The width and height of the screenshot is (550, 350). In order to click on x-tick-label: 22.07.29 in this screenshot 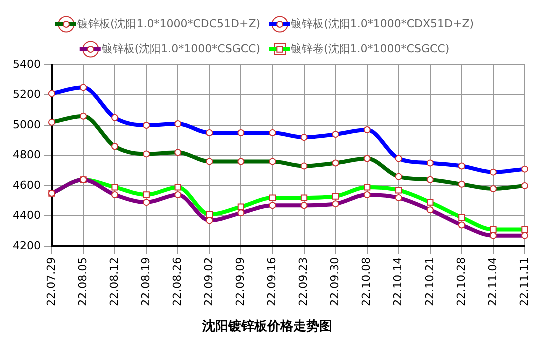, I will do `click(51, 281)`.